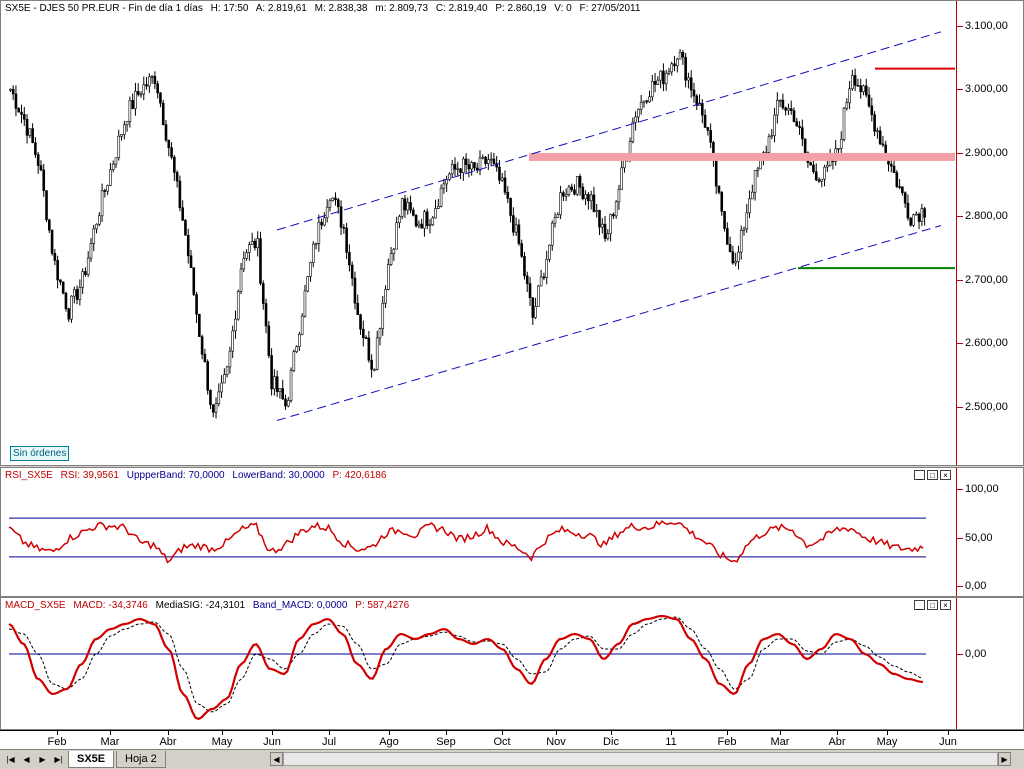 The height and width of the screenshot is (769, 1024). What do you see at coordinates (986, 89) in the screenshot?
I see `y-label: 3.000,00` at bounding box center [986, 89].